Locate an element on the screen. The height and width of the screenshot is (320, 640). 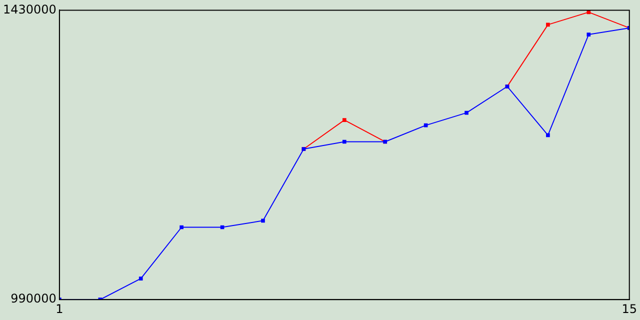
y-tick-label: 1430000 is located at coordinates (29, 9).